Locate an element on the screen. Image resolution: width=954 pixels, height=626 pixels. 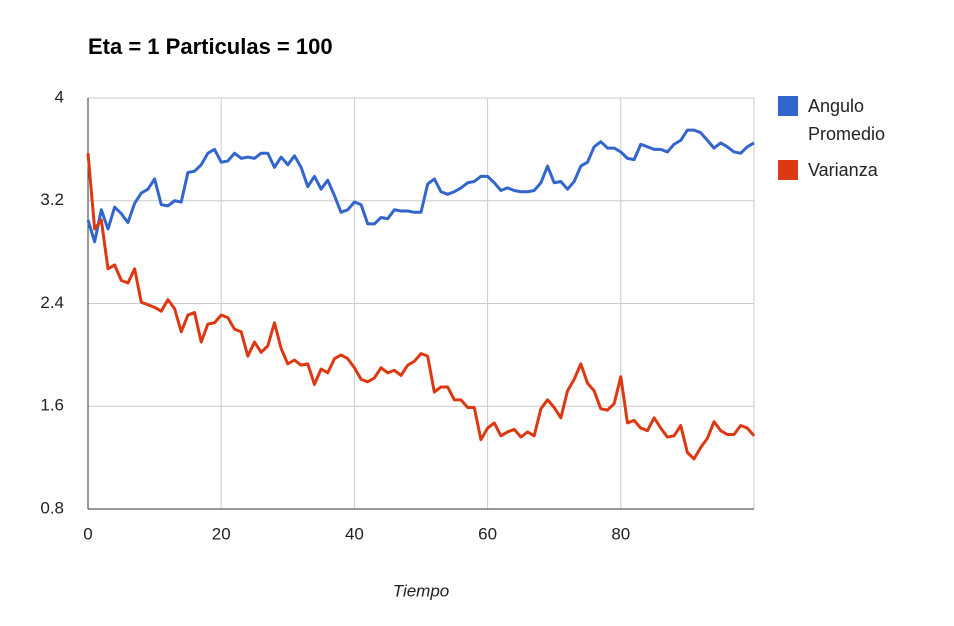
legend-label: Varianza is located at coordinates (843, 170).